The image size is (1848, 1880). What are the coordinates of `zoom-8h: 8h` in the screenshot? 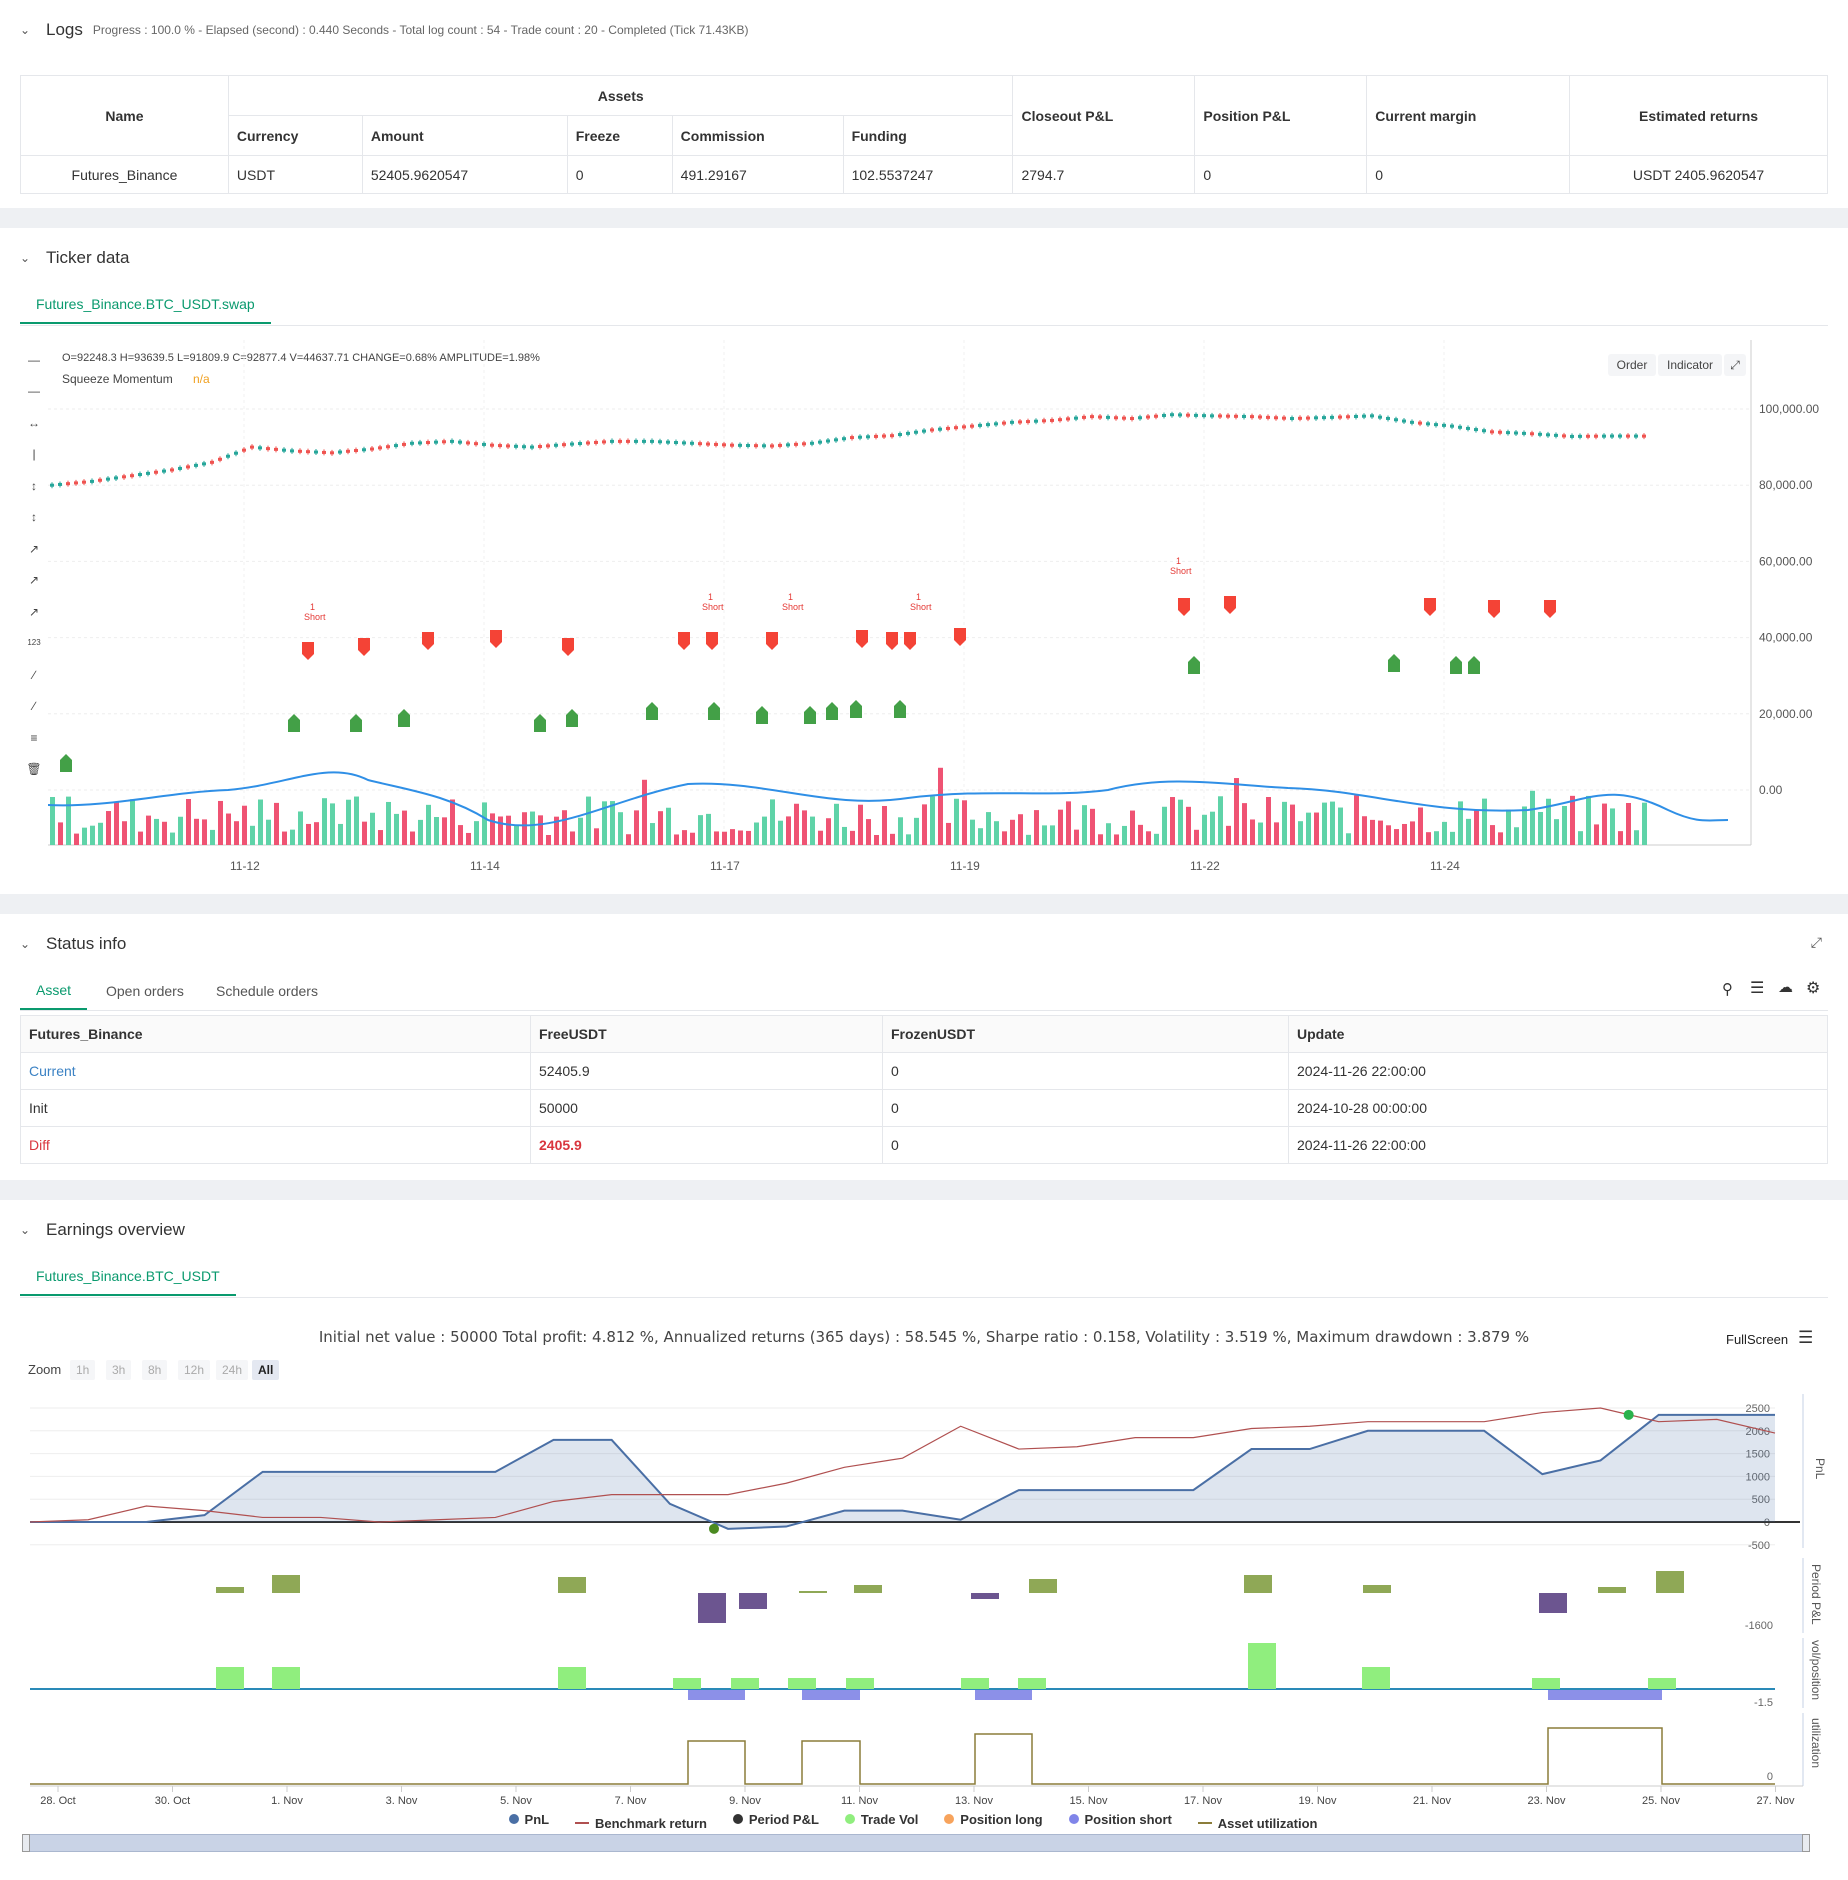 It's located at (155, 1370).